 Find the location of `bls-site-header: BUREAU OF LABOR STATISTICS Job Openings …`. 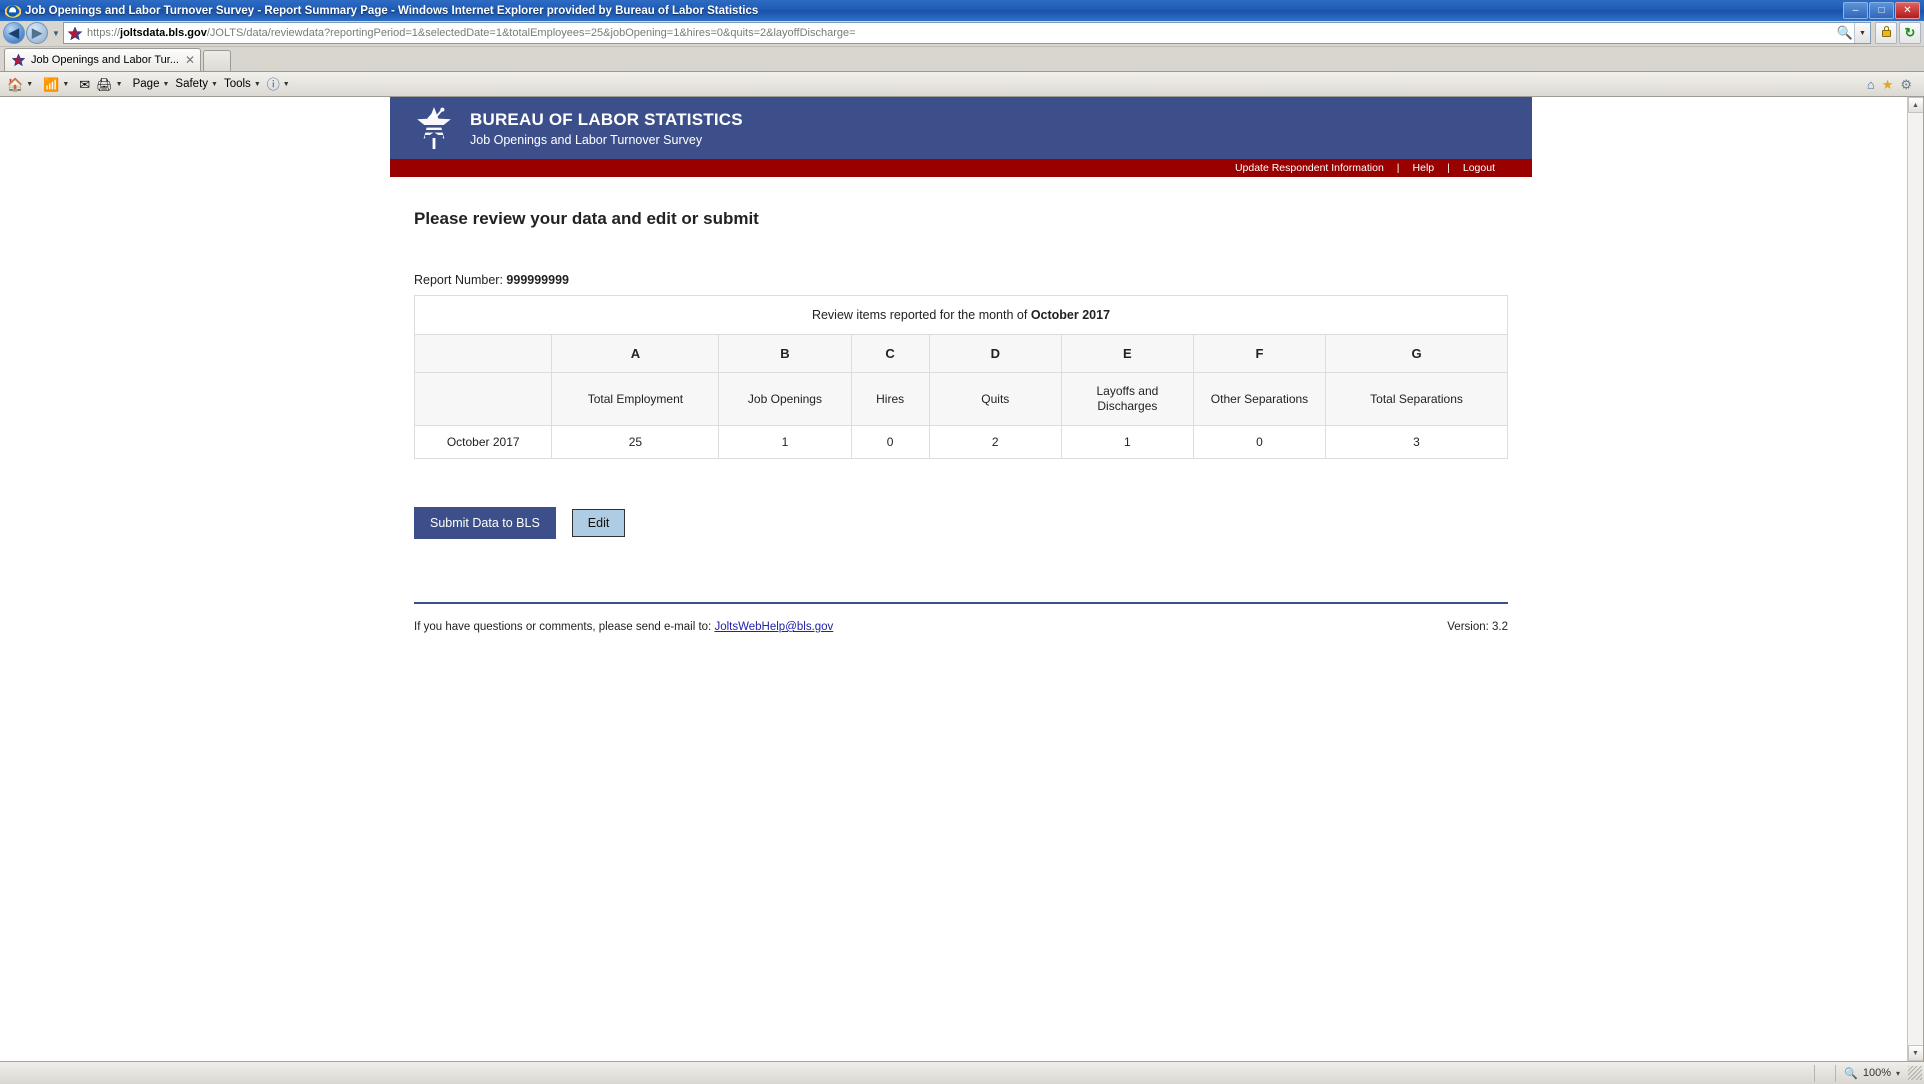

bls-site-header: BUREAU OF LABOR STATISTICS Job Openings … is located at coordinates (961, 128).